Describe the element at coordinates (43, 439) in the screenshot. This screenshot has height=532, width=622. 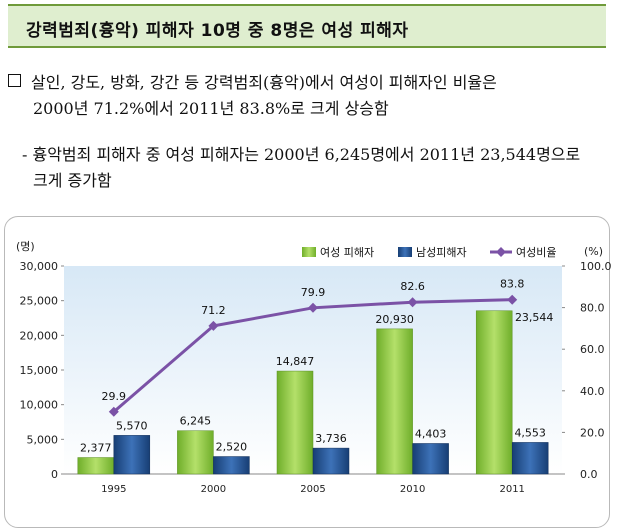
I see `left-tick-label: 5,000` at that location.